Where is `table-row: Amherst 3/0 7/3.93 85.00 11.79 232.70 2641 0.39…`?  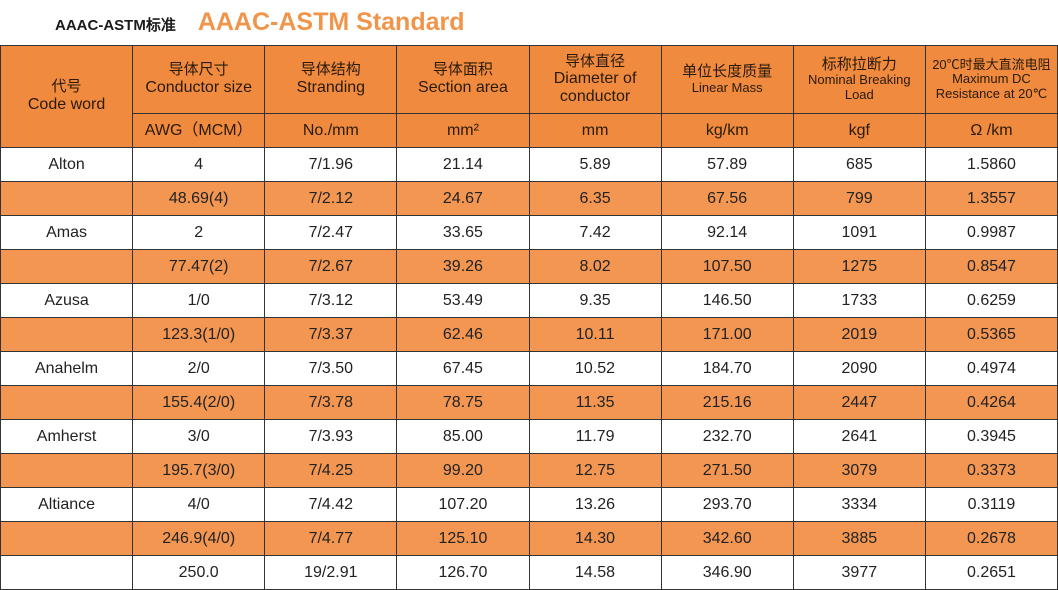 table-row: Amherst 3/0 7/3.93 85.00 11.79 232.70 2641 0.39… is located at coordinates (529, 436).